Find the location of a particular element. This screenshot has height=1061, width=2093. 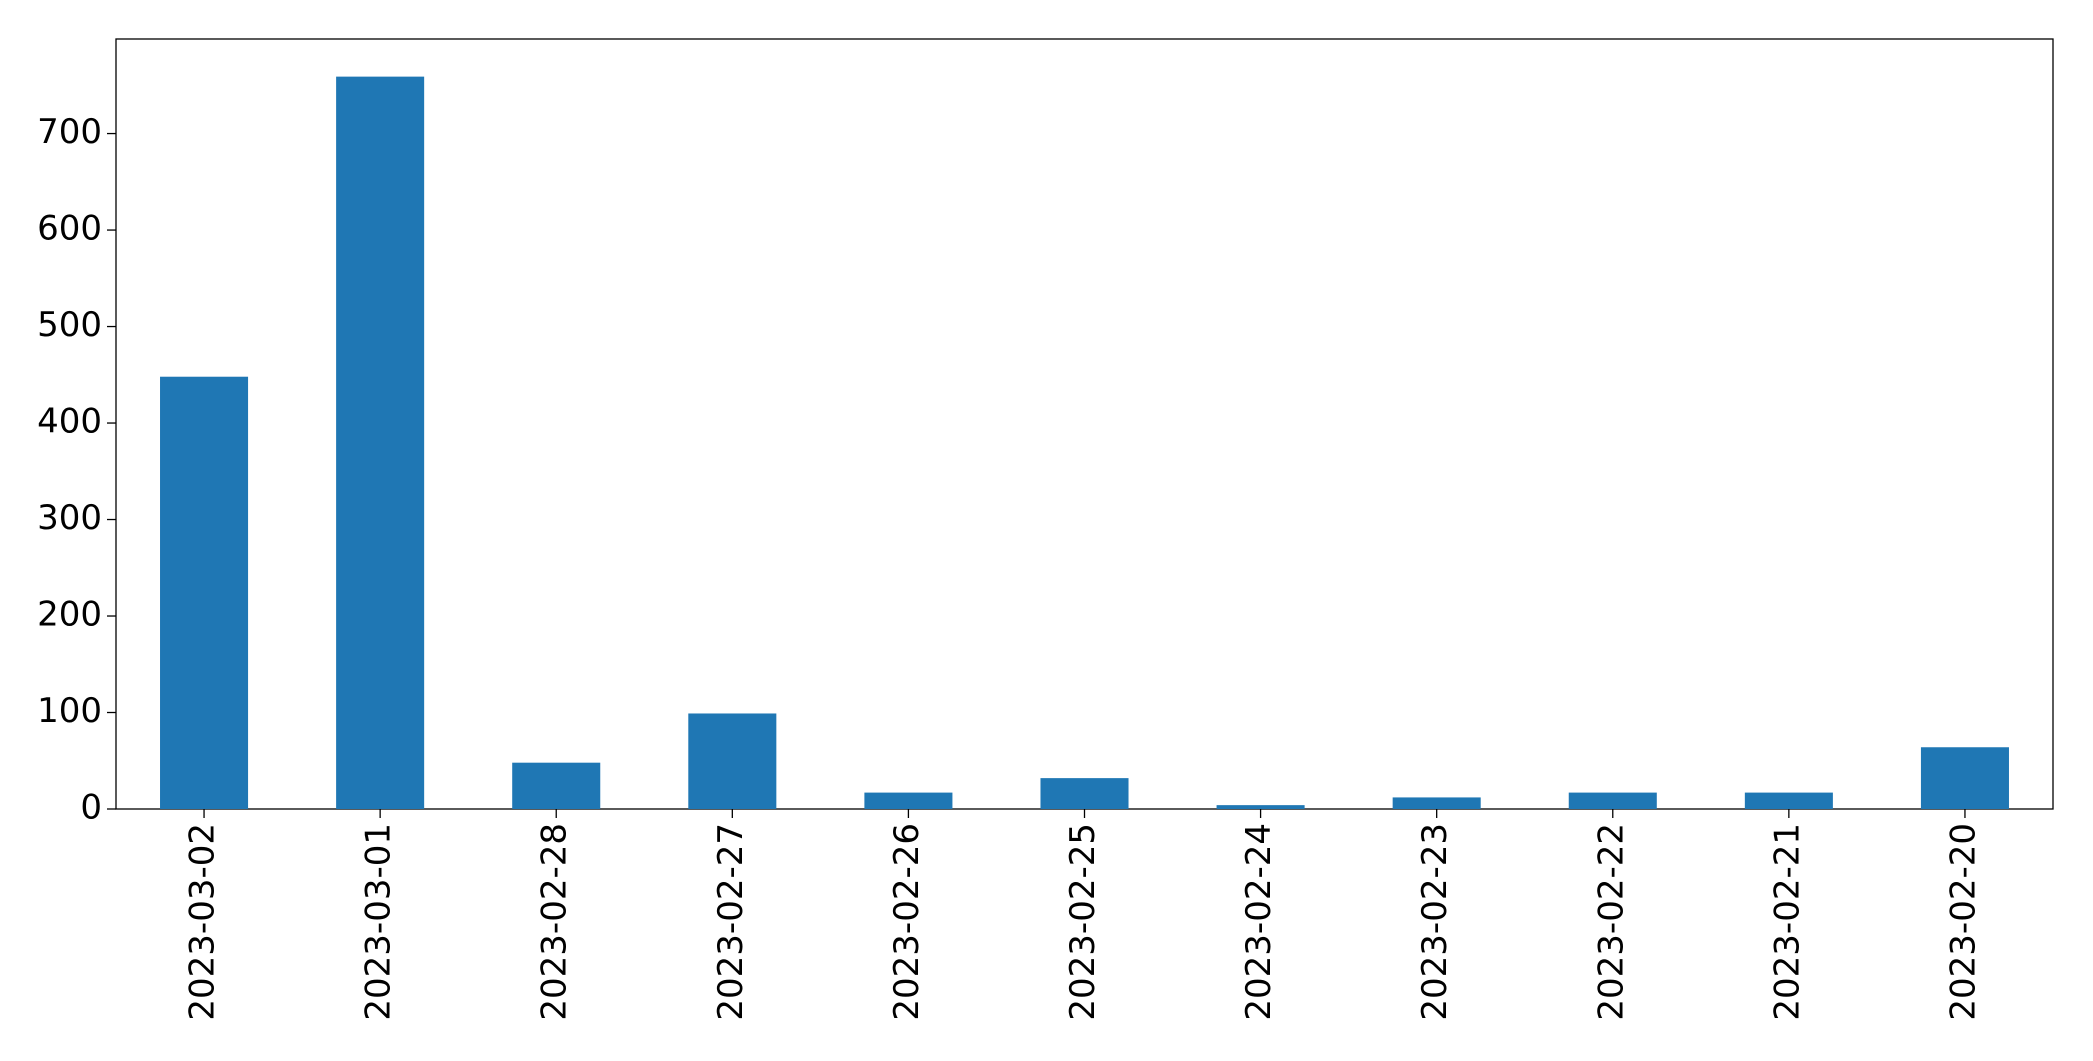

x-tick-label: 2023-02-21 is located at coordinates (1787, 922).